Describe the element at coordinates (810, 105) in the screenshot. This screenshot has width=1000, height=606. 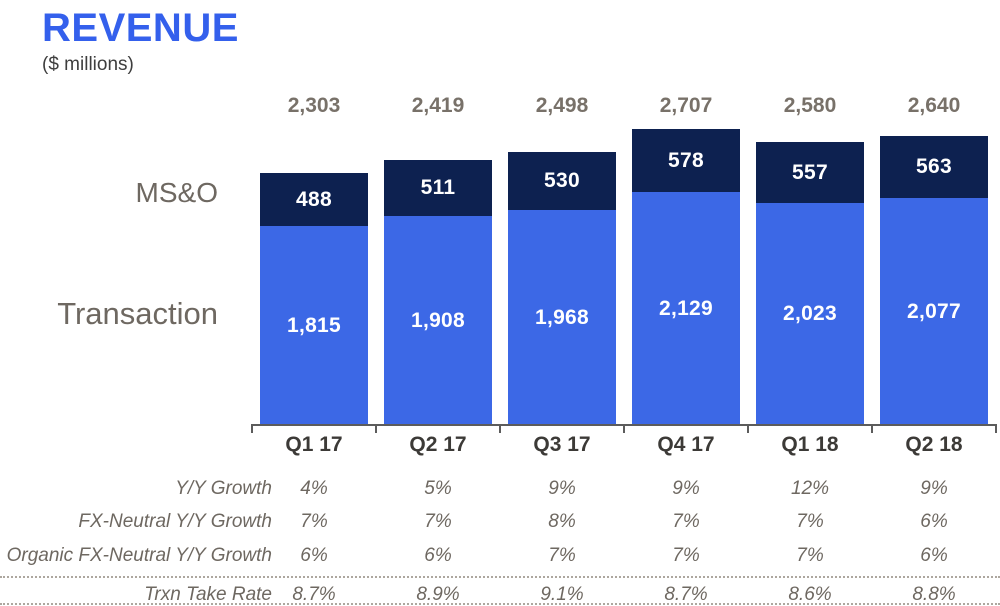
I see `bar-total-label: 2,580` at that location.